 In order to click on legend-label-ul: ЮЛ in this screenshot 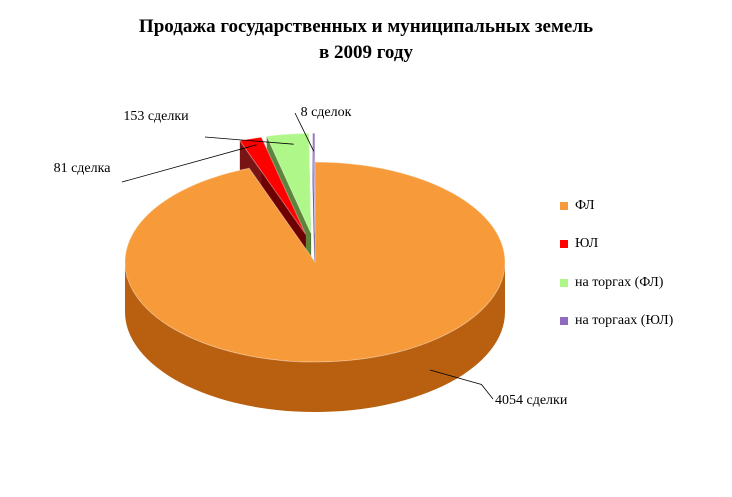, I will do `click(587, 243)`.